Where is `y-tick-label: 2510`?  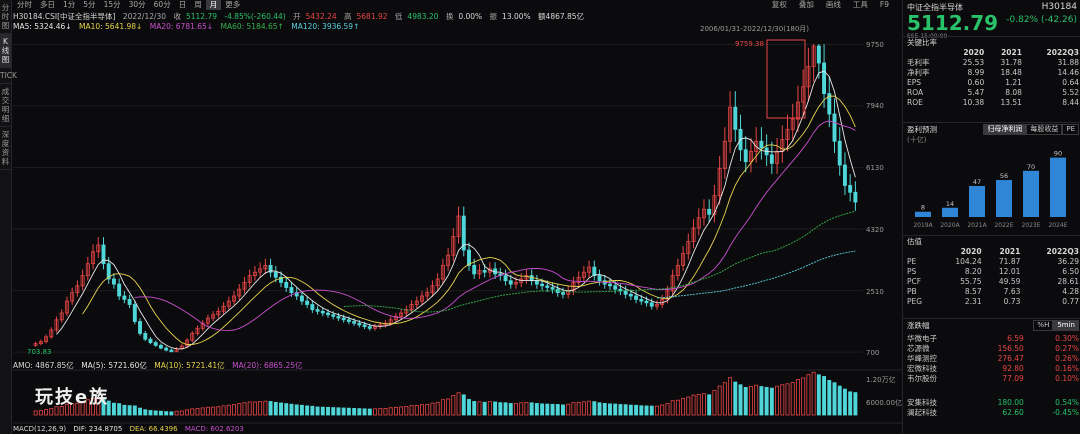 y-tick-label: 2510 is located at coordinates (875, 292).